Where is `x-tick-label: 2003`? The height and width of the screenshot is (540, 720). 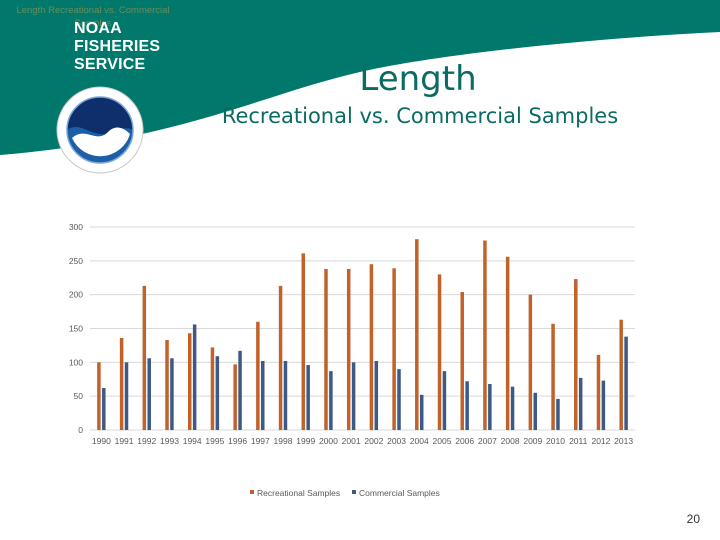
x-tick-label: 2003 is located at coordinates (396, 441).